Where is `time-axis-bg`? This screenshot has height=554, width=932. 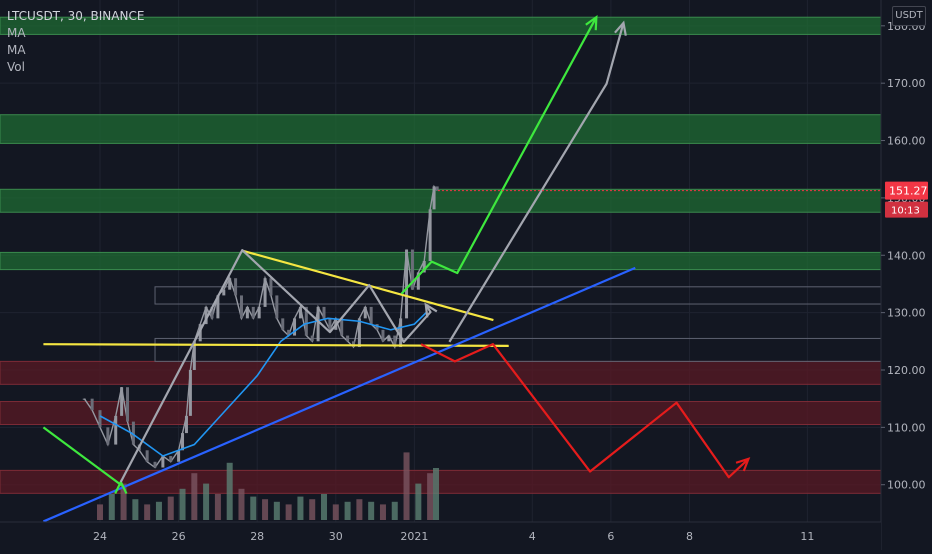 time-axis-bg is located at coordinates (440, 536).